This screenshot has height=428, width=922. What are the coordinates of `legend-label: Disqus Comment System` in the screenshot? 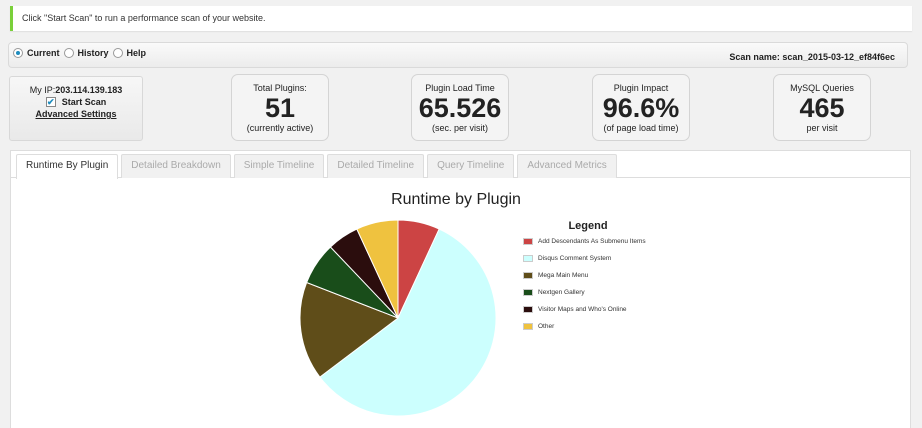 It's located at (575, 258).